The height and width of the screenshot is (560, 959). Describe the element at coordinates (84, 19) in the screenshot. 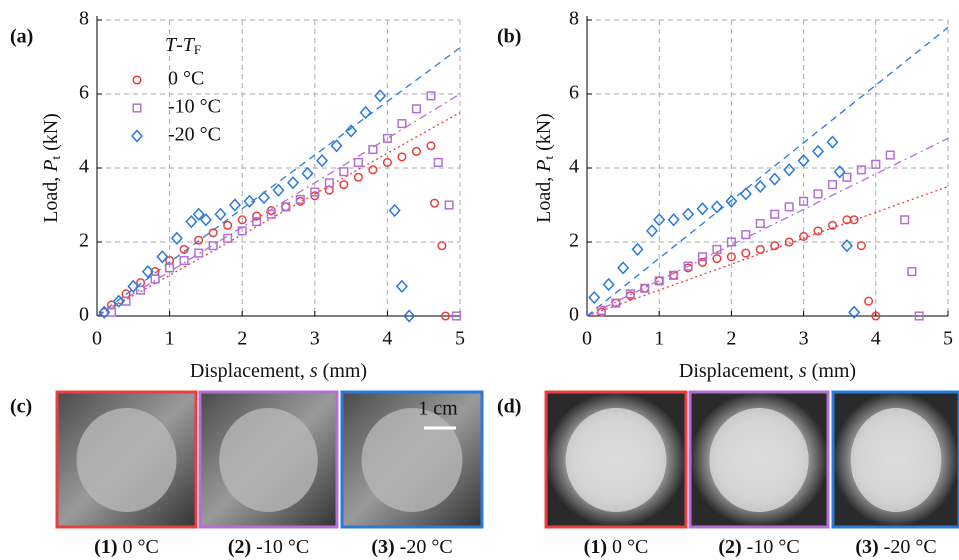

I see `y-tick-label: 8` at that location.